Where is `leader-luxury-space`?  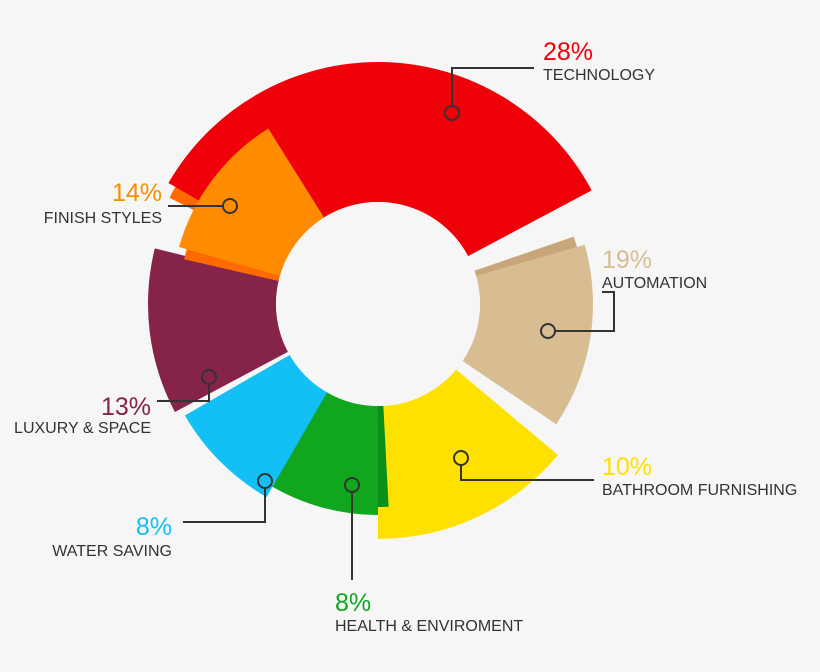
leader-luxury-space is located at coordinates (183, 393).